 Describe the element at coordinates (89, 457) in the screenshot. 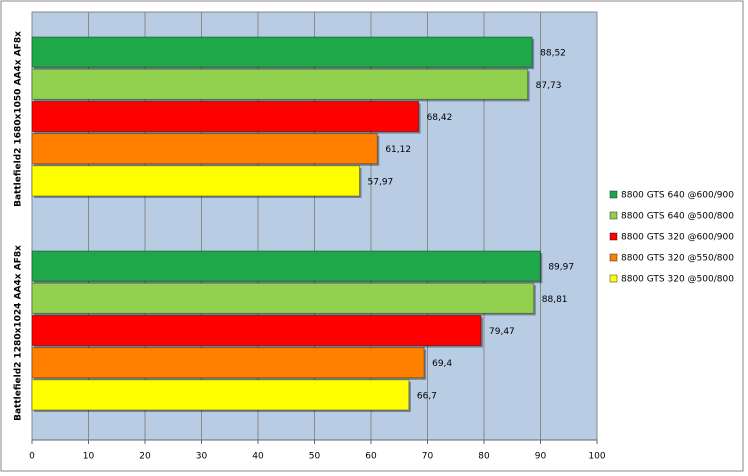

I see `x-tick-label: 10` at that location.